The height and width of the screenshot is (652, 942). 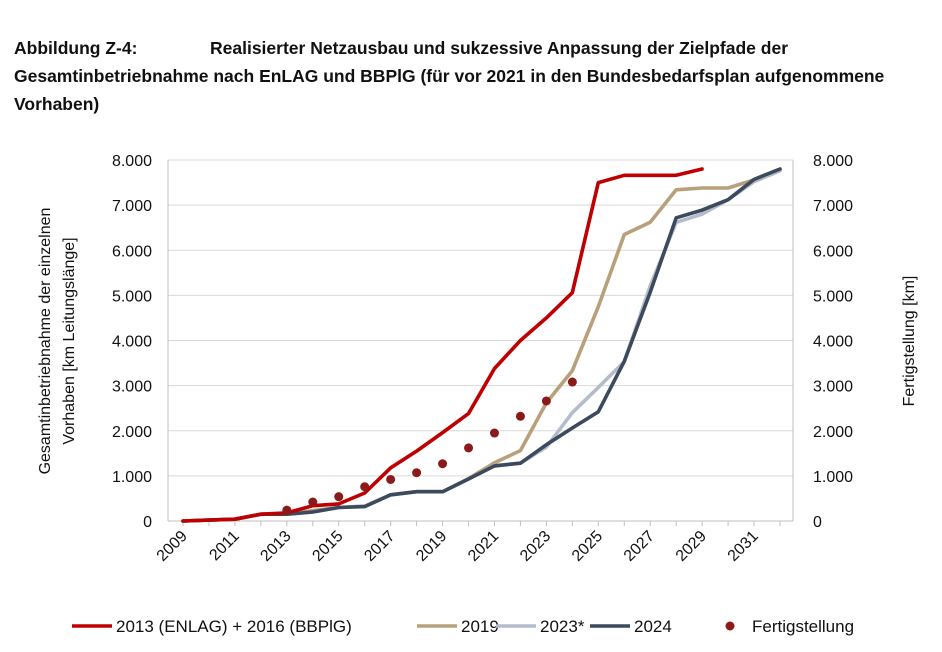 What do you see at coordinates (132, 342) in the screenshot?
I see `y-tick-label: 4.000` at bounding box center [132, 342].